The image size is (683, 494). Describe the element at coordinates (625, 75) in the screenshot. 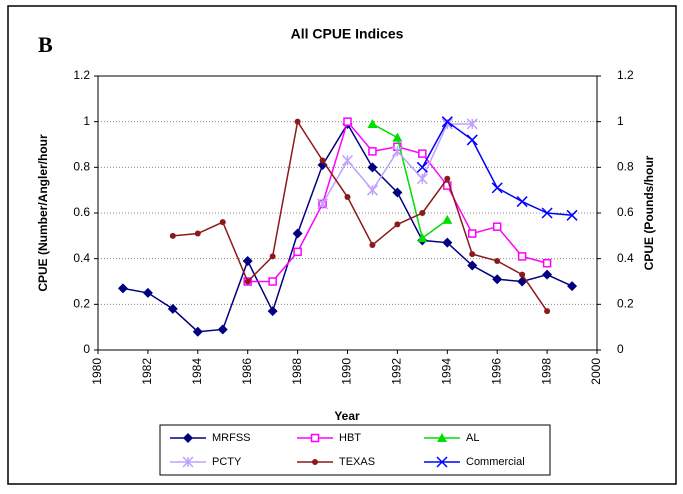

I see `y2-tick-label: 1.2` at that location.